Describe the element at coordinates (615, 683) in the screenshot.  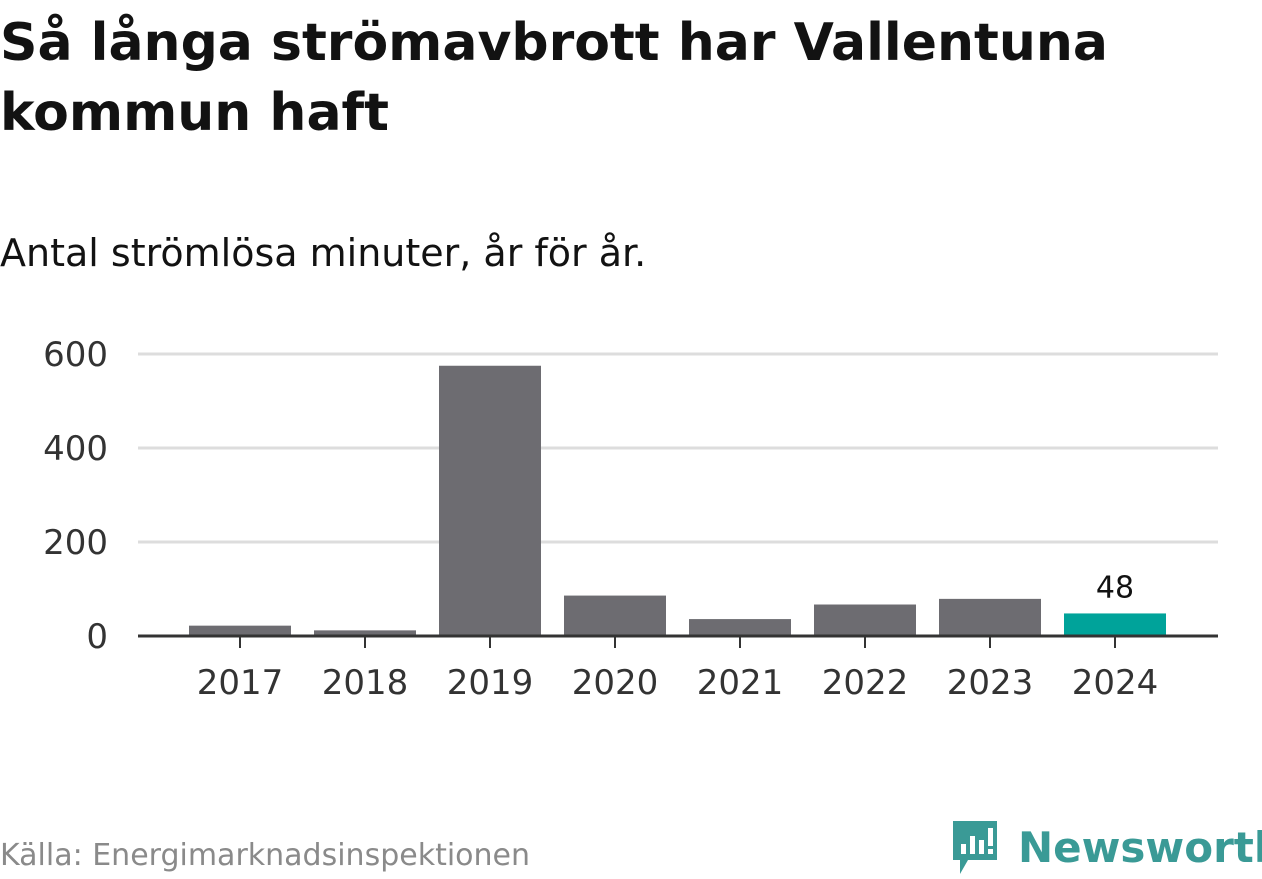
I see `x-tick-label: 2020` at that location.